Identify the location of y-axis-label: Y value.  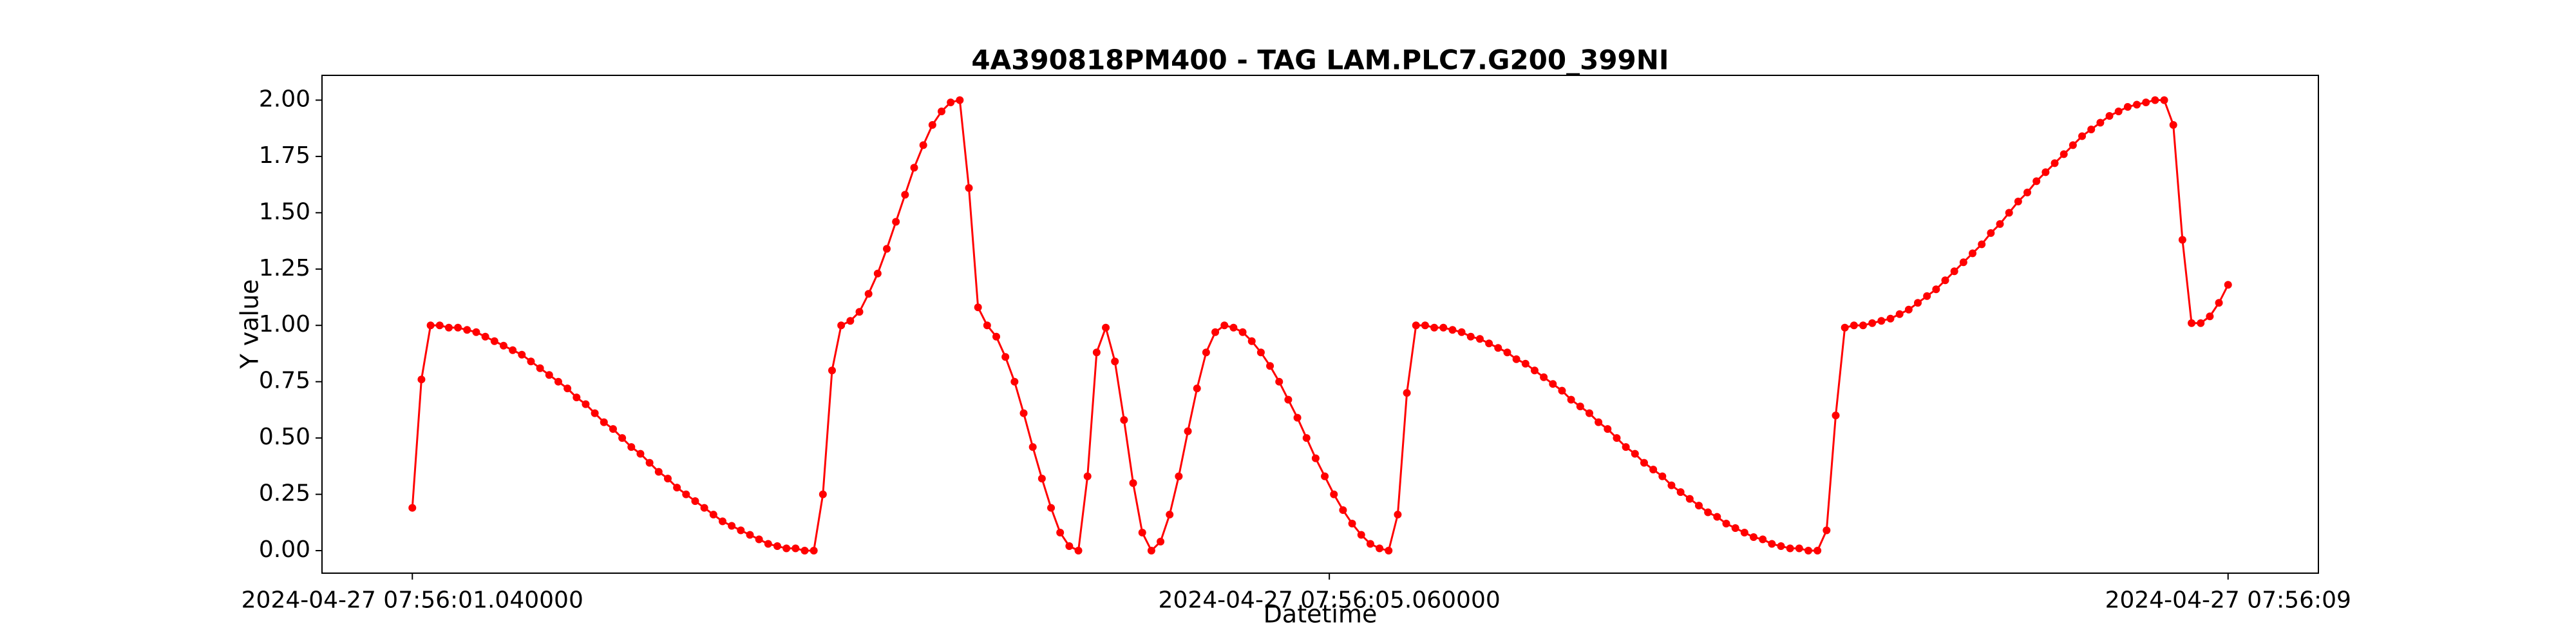
(250, 324).